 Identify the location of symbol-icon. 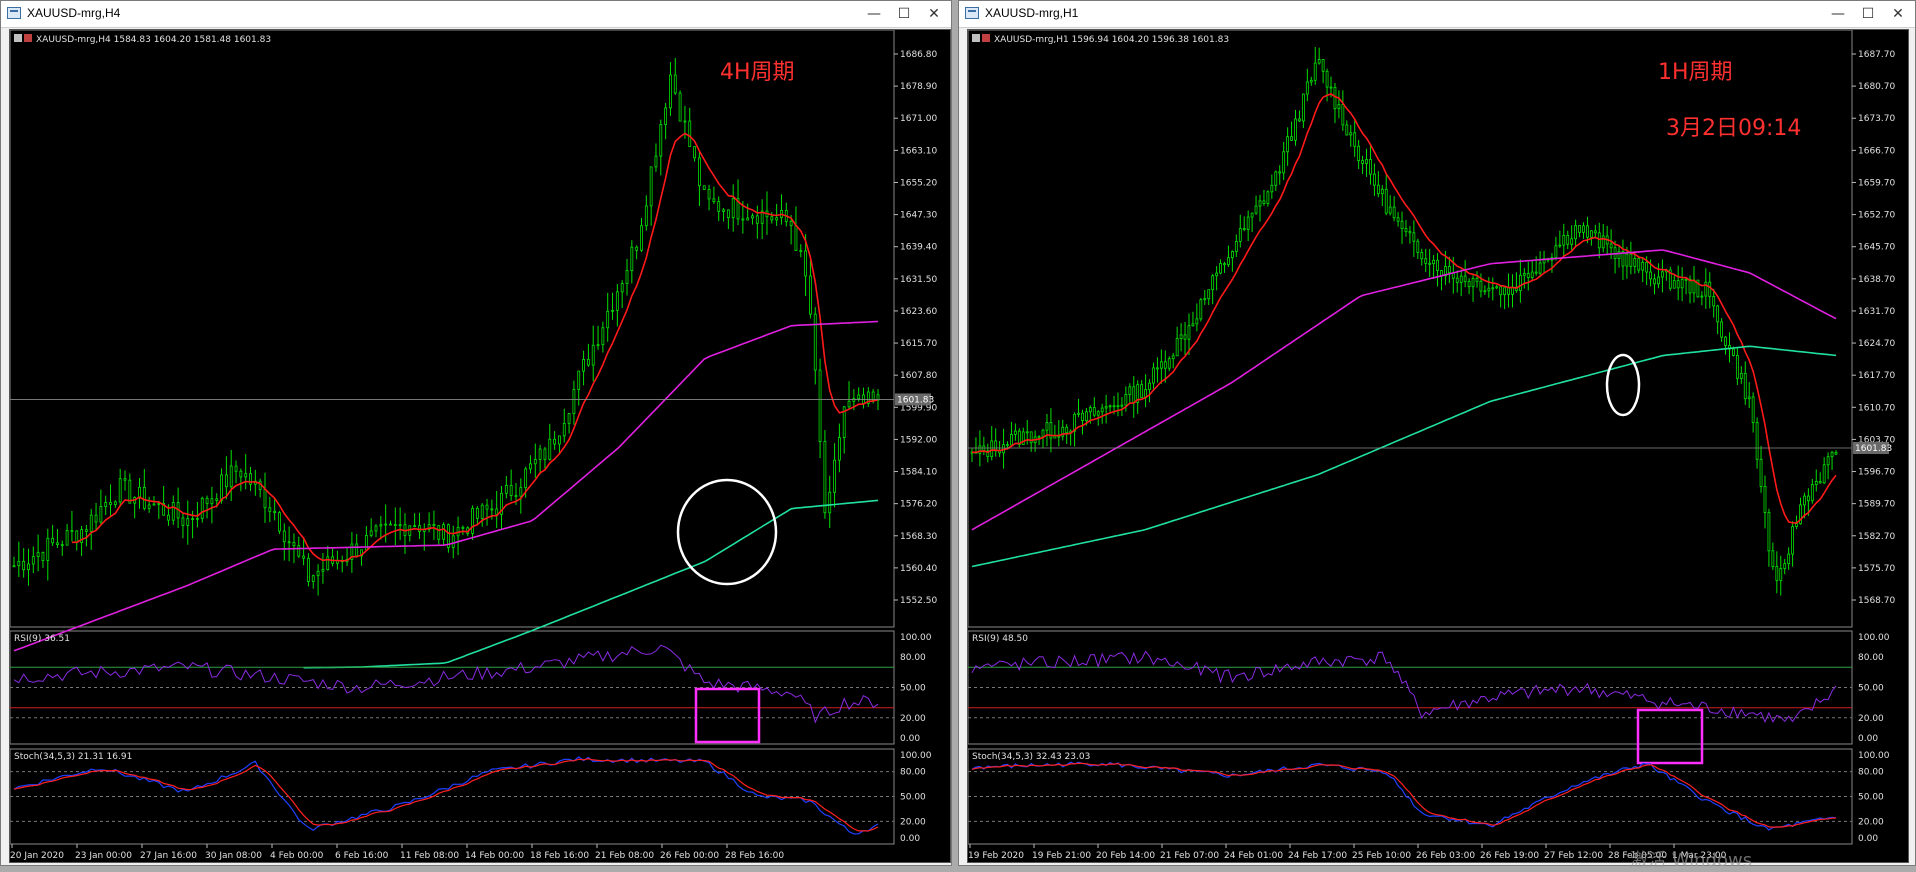
(976, 38).